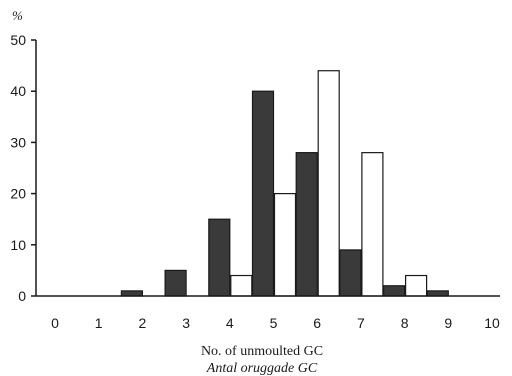  I want to click on y-tick-label: 20, so click(18, 194).